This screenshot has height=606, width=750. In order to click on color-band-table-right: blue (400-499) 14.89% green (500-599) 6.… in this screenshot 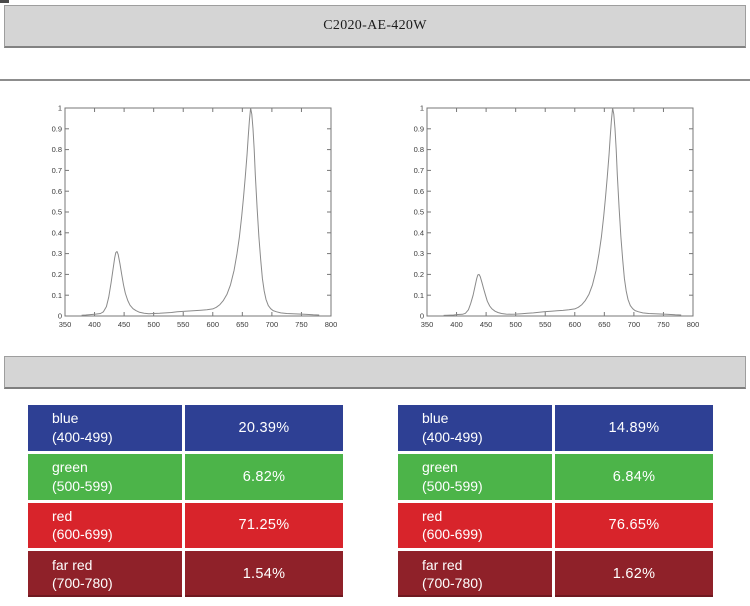, I will do `click(555, 501)`.